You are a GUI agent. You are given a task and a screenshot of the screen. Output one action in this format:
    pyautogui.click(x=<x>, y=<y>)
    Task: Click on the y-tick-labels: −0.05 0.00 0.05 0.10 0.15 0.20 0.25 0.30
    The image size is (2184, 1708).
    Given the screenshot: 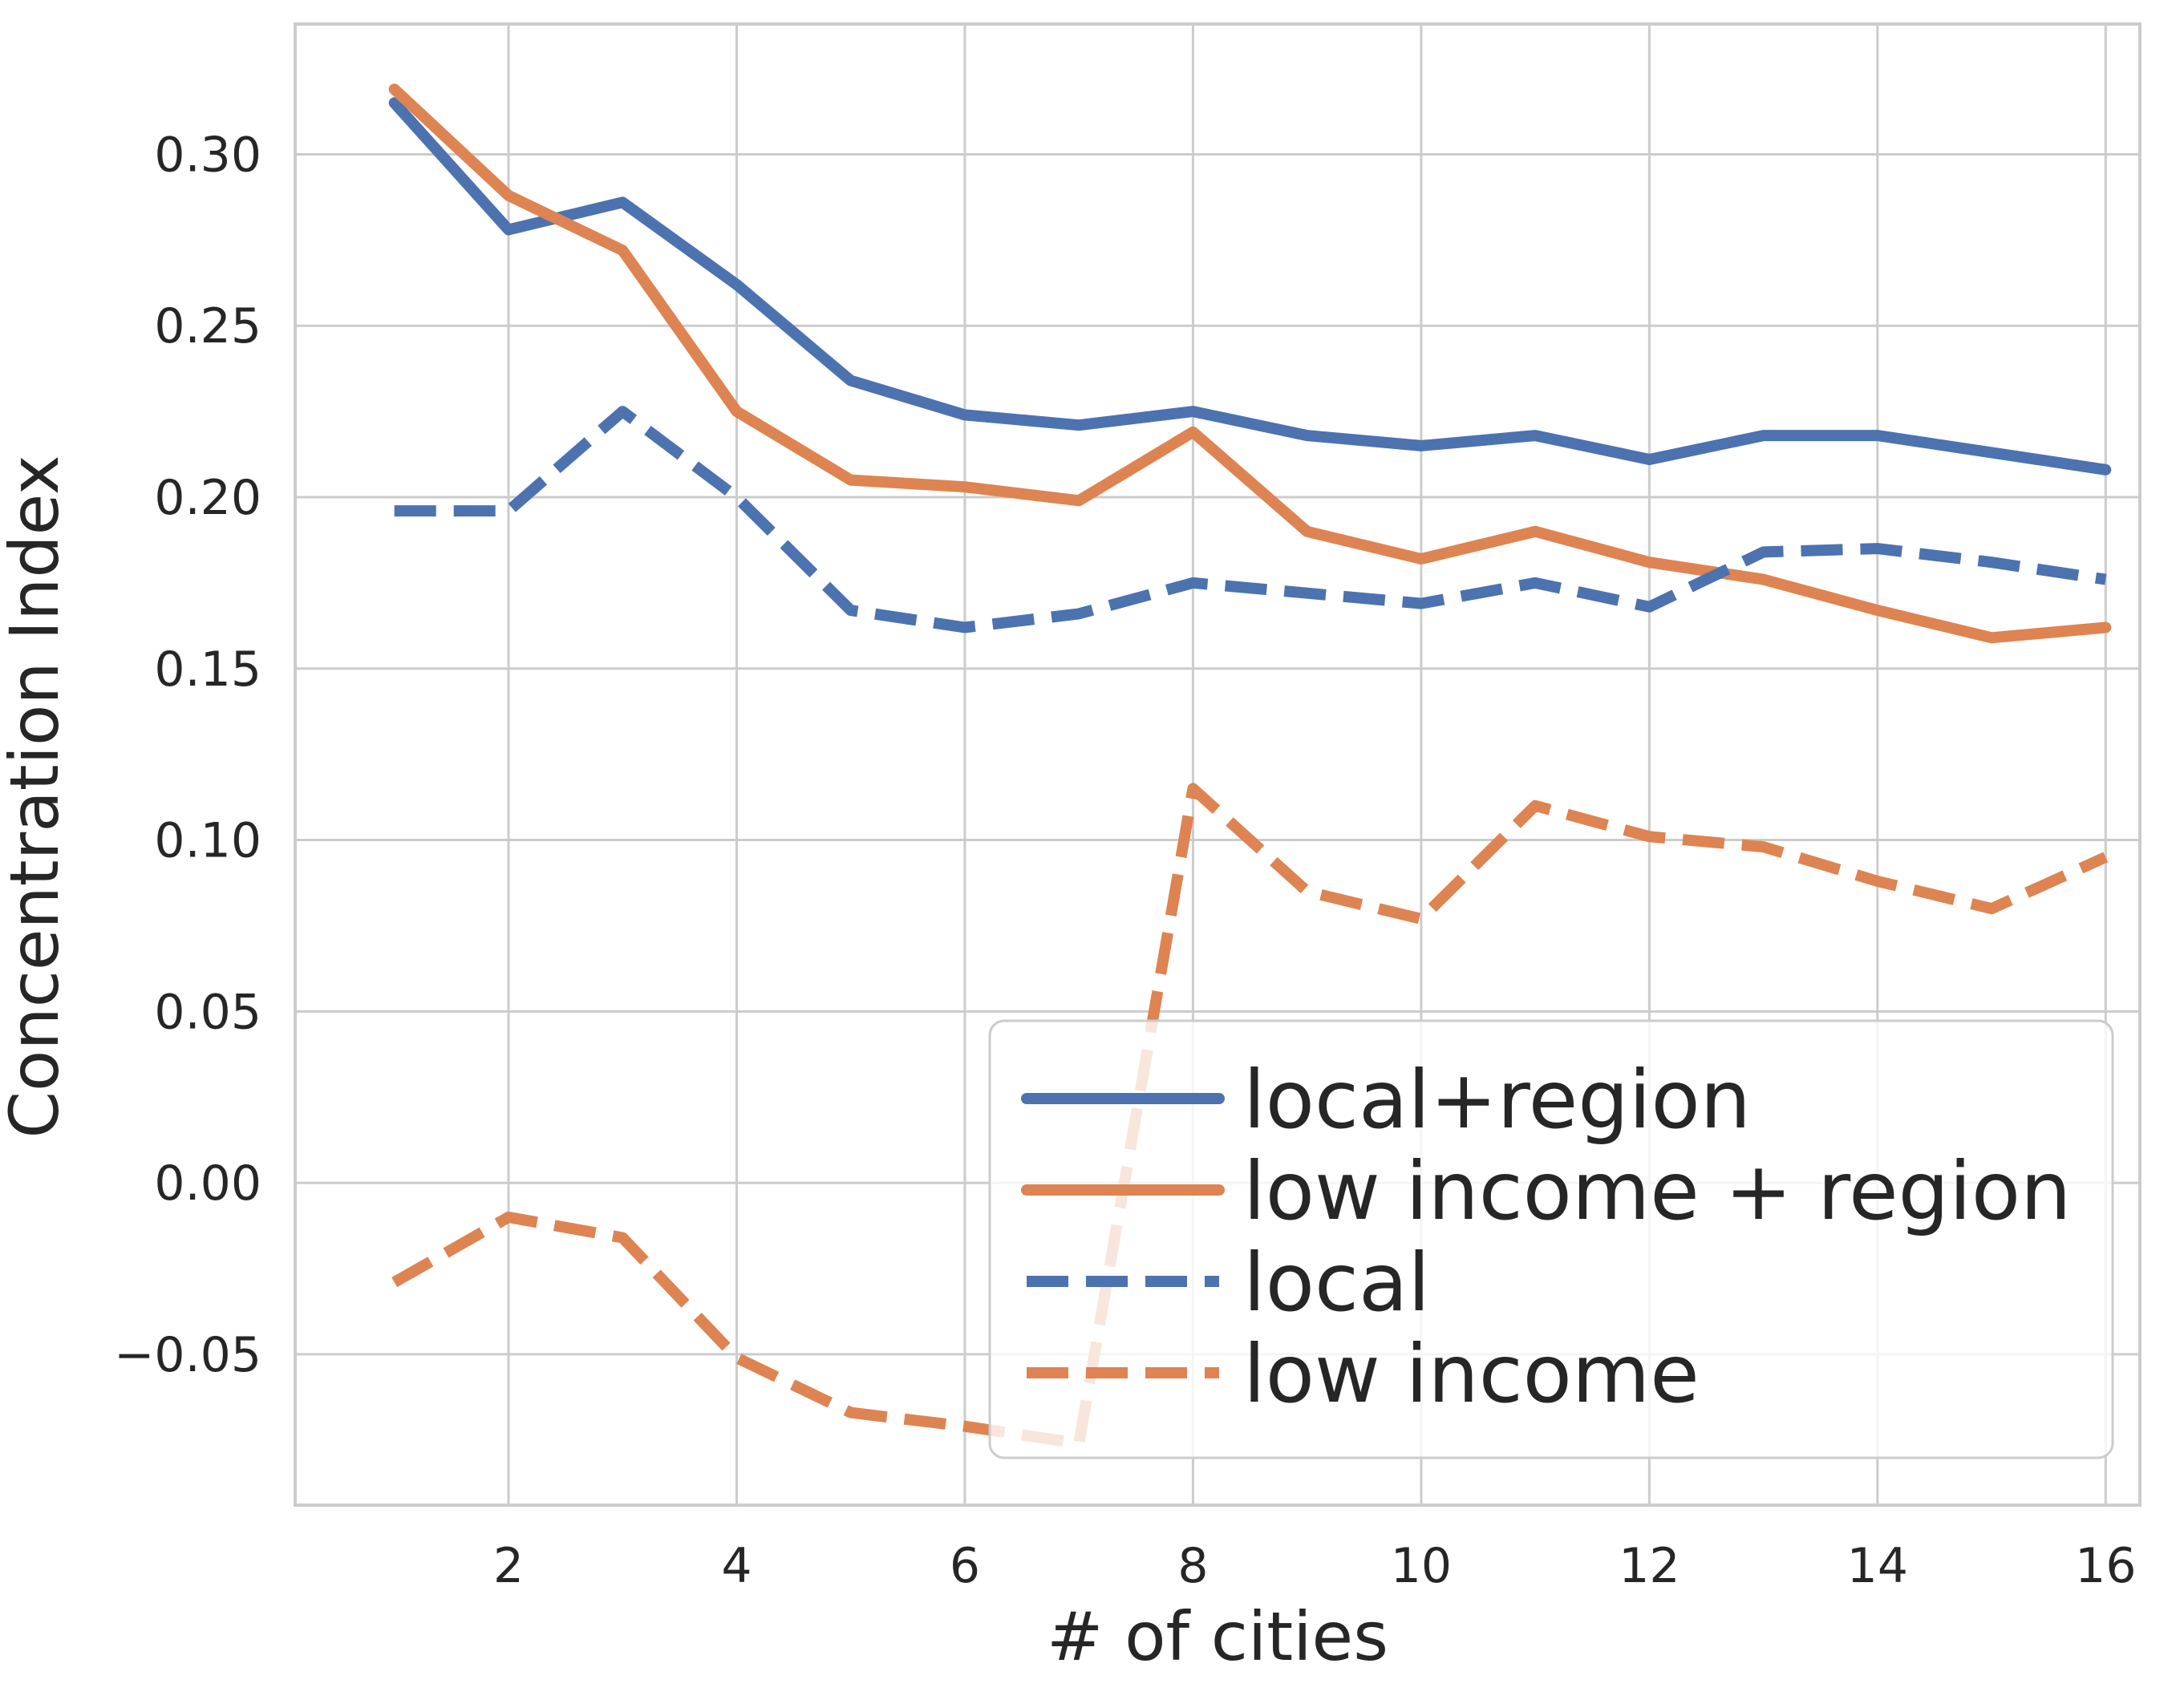 What is the action you would take?
    pyautogui.click(x=187, y=754)
    